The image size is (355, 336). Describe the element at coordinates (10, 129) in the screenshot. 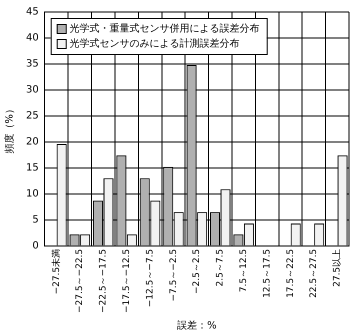

I see `y-axis-title: 頻度（%）` at that location.